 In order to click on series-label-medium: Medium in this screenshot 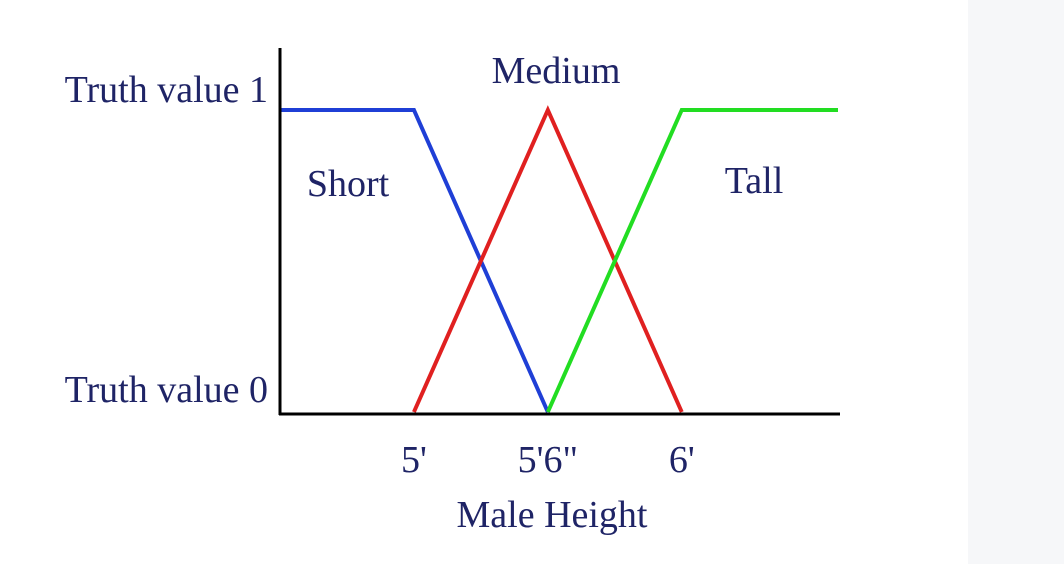, I will do `click(556, 71)`.